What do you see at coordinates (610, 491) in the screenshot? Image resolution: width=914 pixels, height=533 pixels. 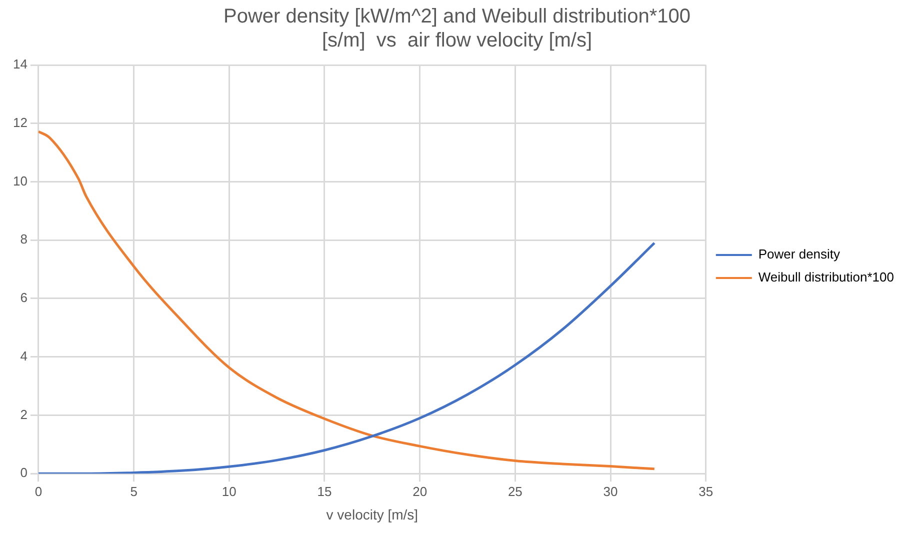 I see `x-tick-label: 30` at bounding box center [610, 491].